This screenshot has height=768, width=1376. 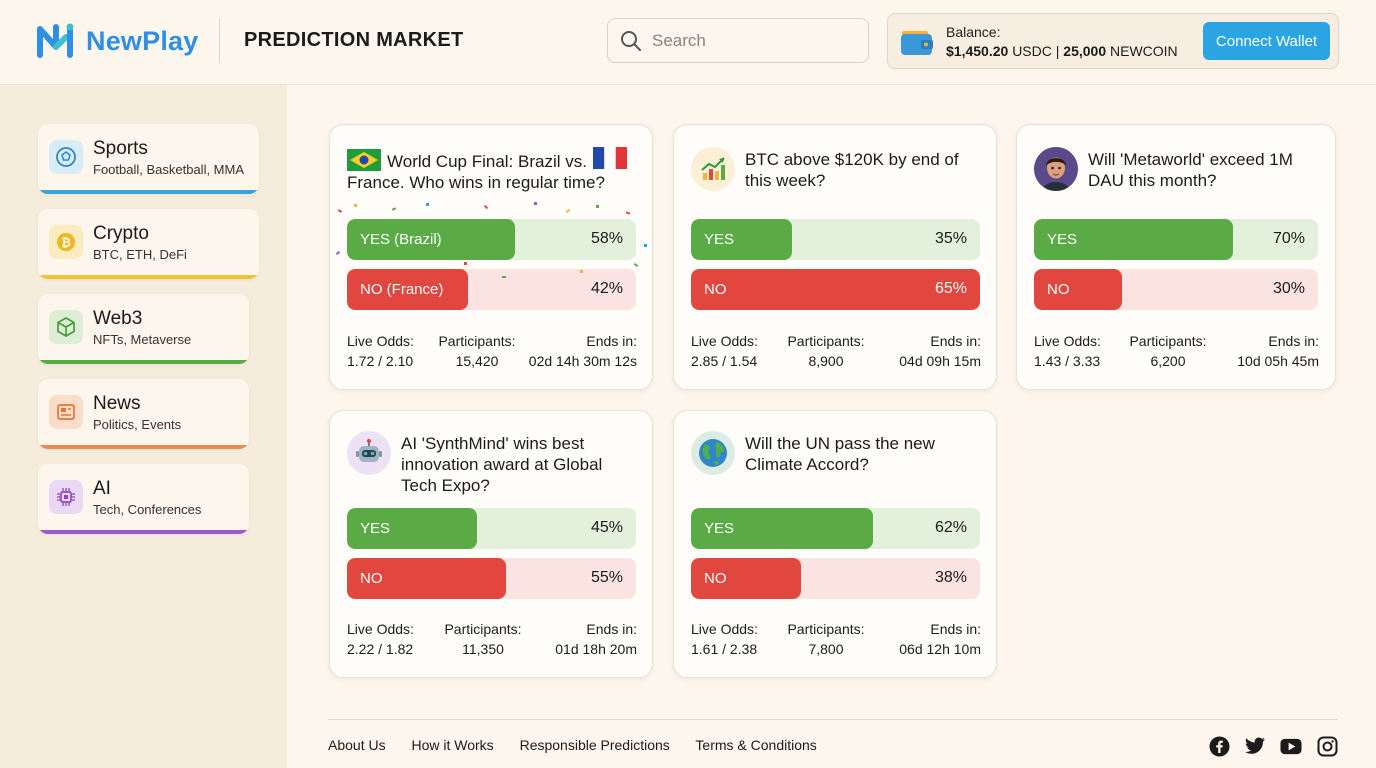 I want to click on ends-in: Ends in: 10d 05h 45m, so click(x=1278, y=351).